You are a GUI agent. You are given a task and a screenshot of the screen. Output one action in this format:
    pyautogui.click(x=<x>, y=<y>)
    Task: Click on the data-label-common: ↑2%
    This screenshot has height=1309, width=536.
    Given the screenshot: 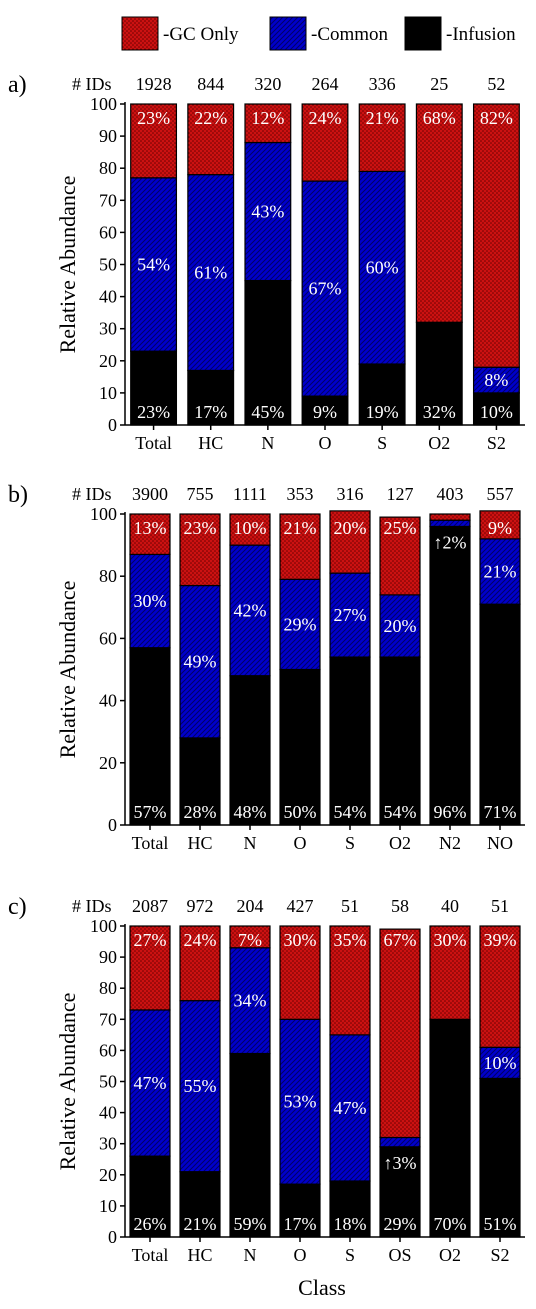 What is the action you would take?
    pyautogui.click(x=450, y=542)
    